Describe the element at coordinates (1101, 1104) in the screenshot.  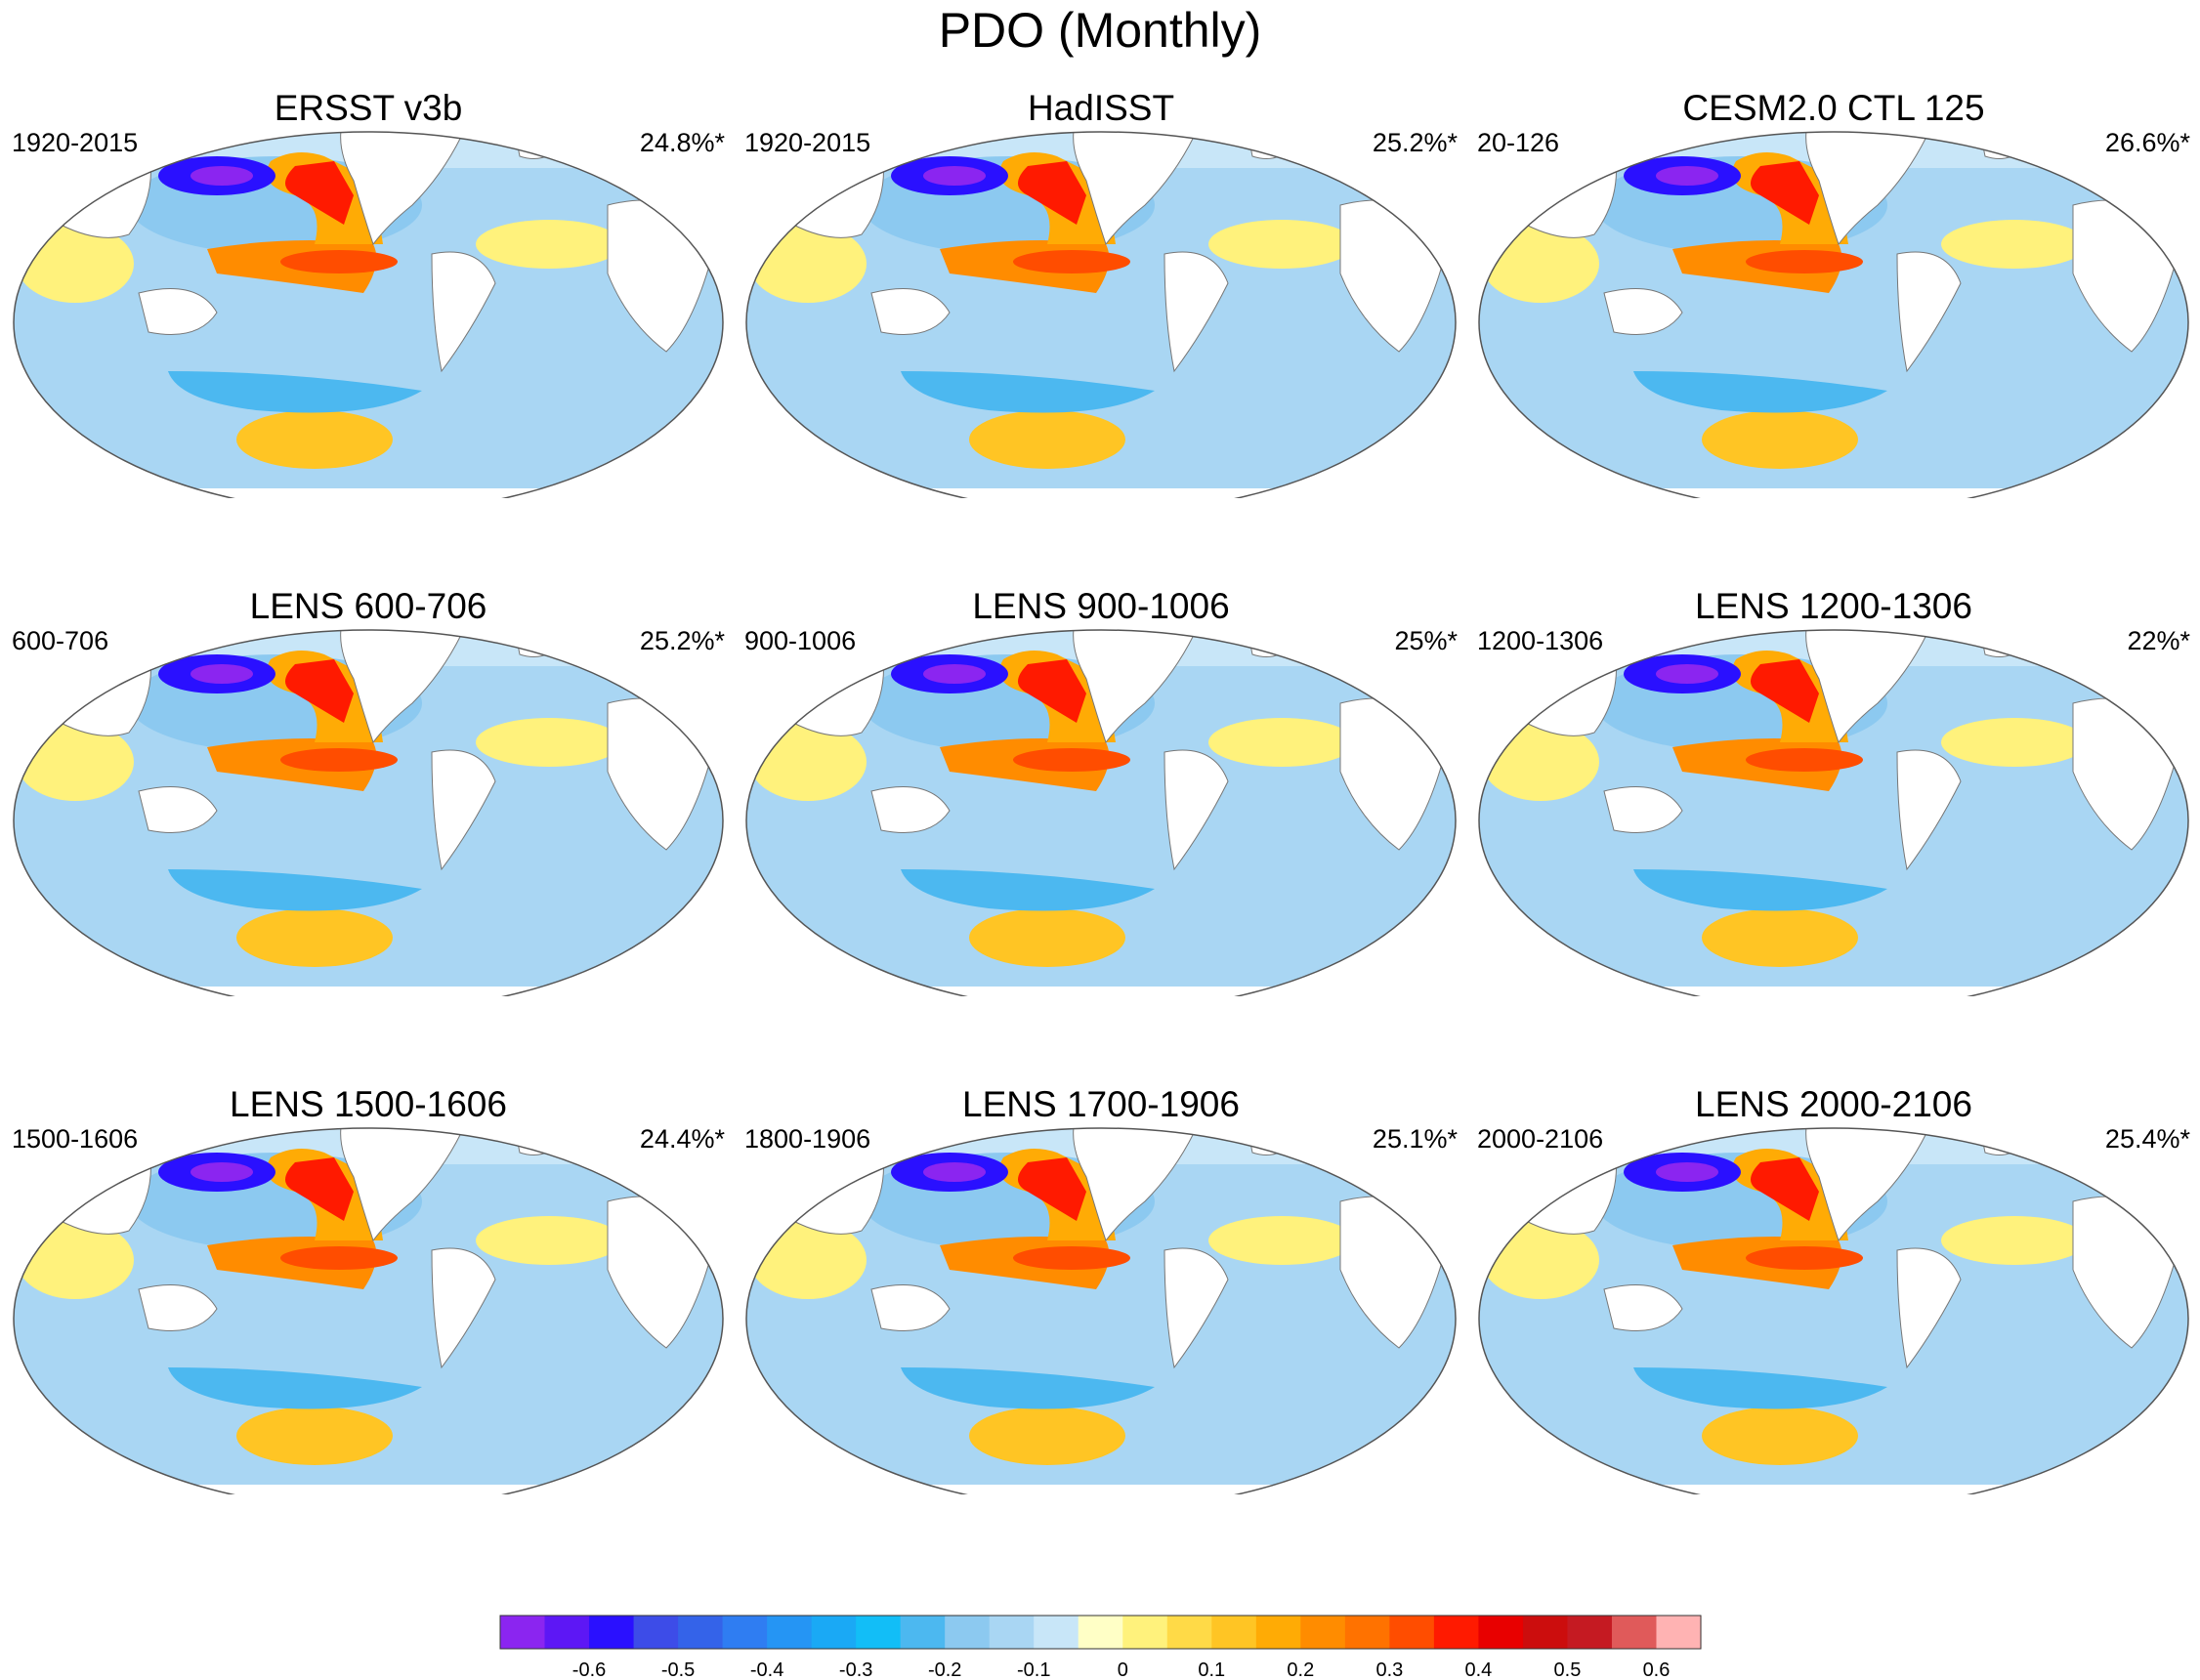
I see `panel-title: LENS 1700-1906` at that location.